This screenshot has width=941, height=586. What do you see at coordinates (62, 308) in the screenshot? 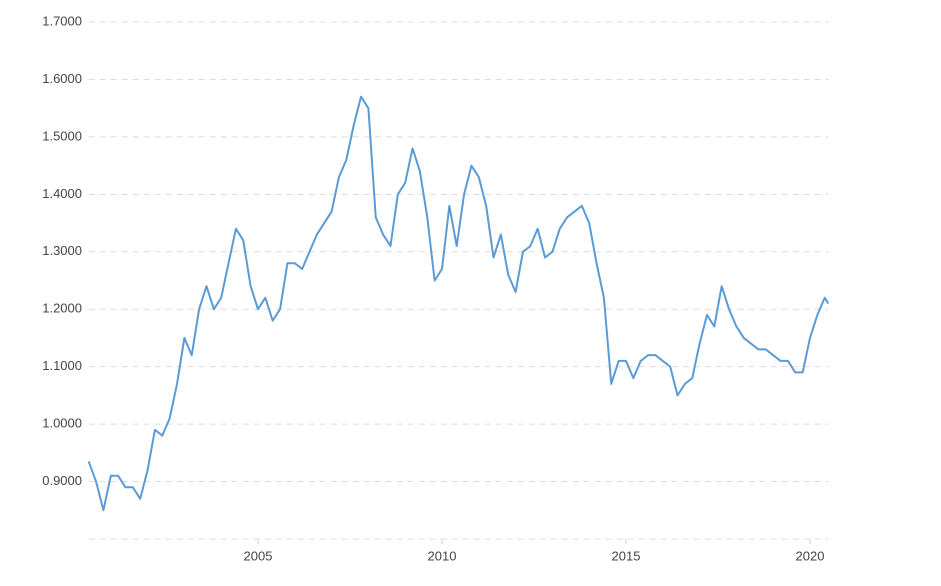
I see `y-tick-label: 1.2000` at bounding box center [62, 308].